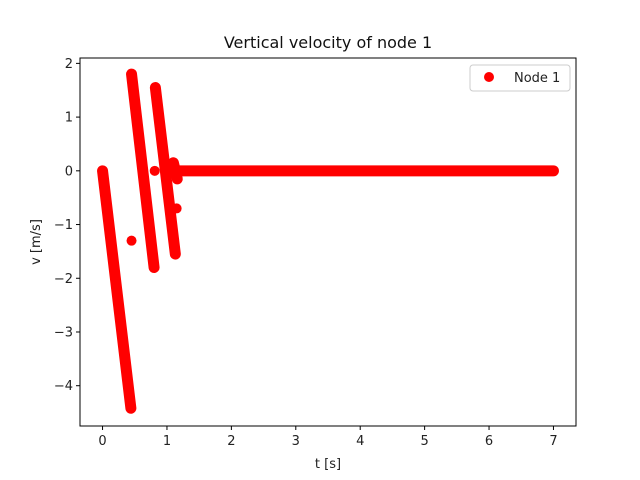 The width and height of the screenshot is (640, 480). I want to click on legend-marker, so click(489, 77).